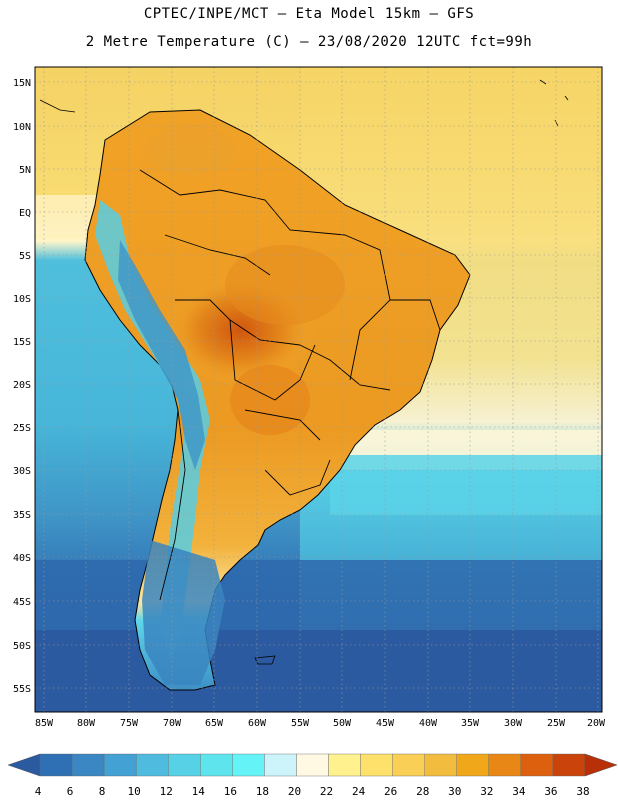  I want to click on colorbar-label: 4, so click(38, 791).